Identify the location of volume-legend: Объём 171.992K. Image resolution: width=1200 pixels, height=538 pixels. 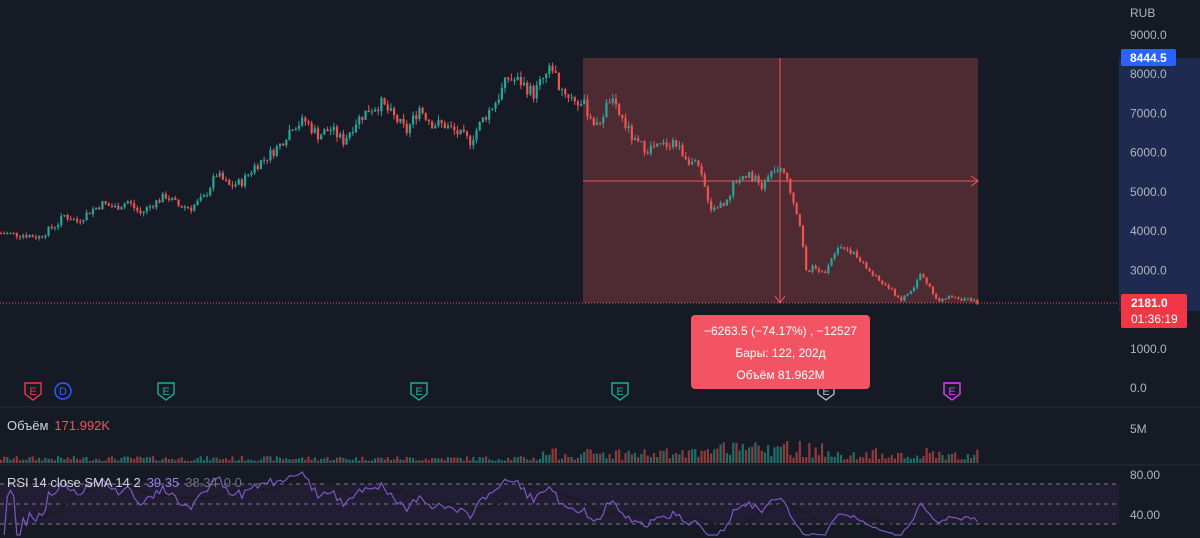
(58, 425).